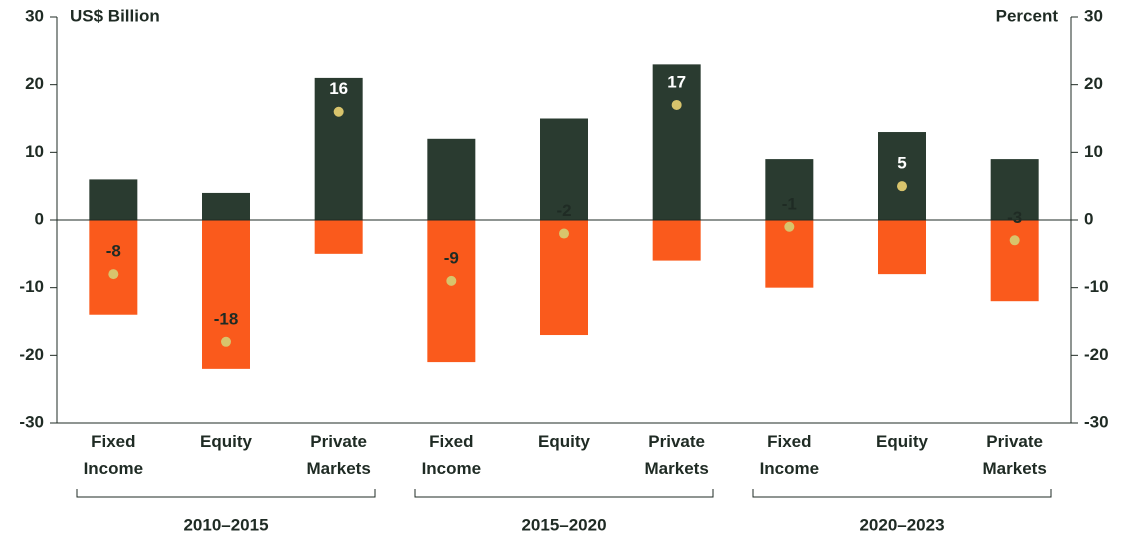  What do you see at coordinates (1096, 354) in the screenshot?
I see `y2-tick-label: -20` at bounding box center [1096, 354].